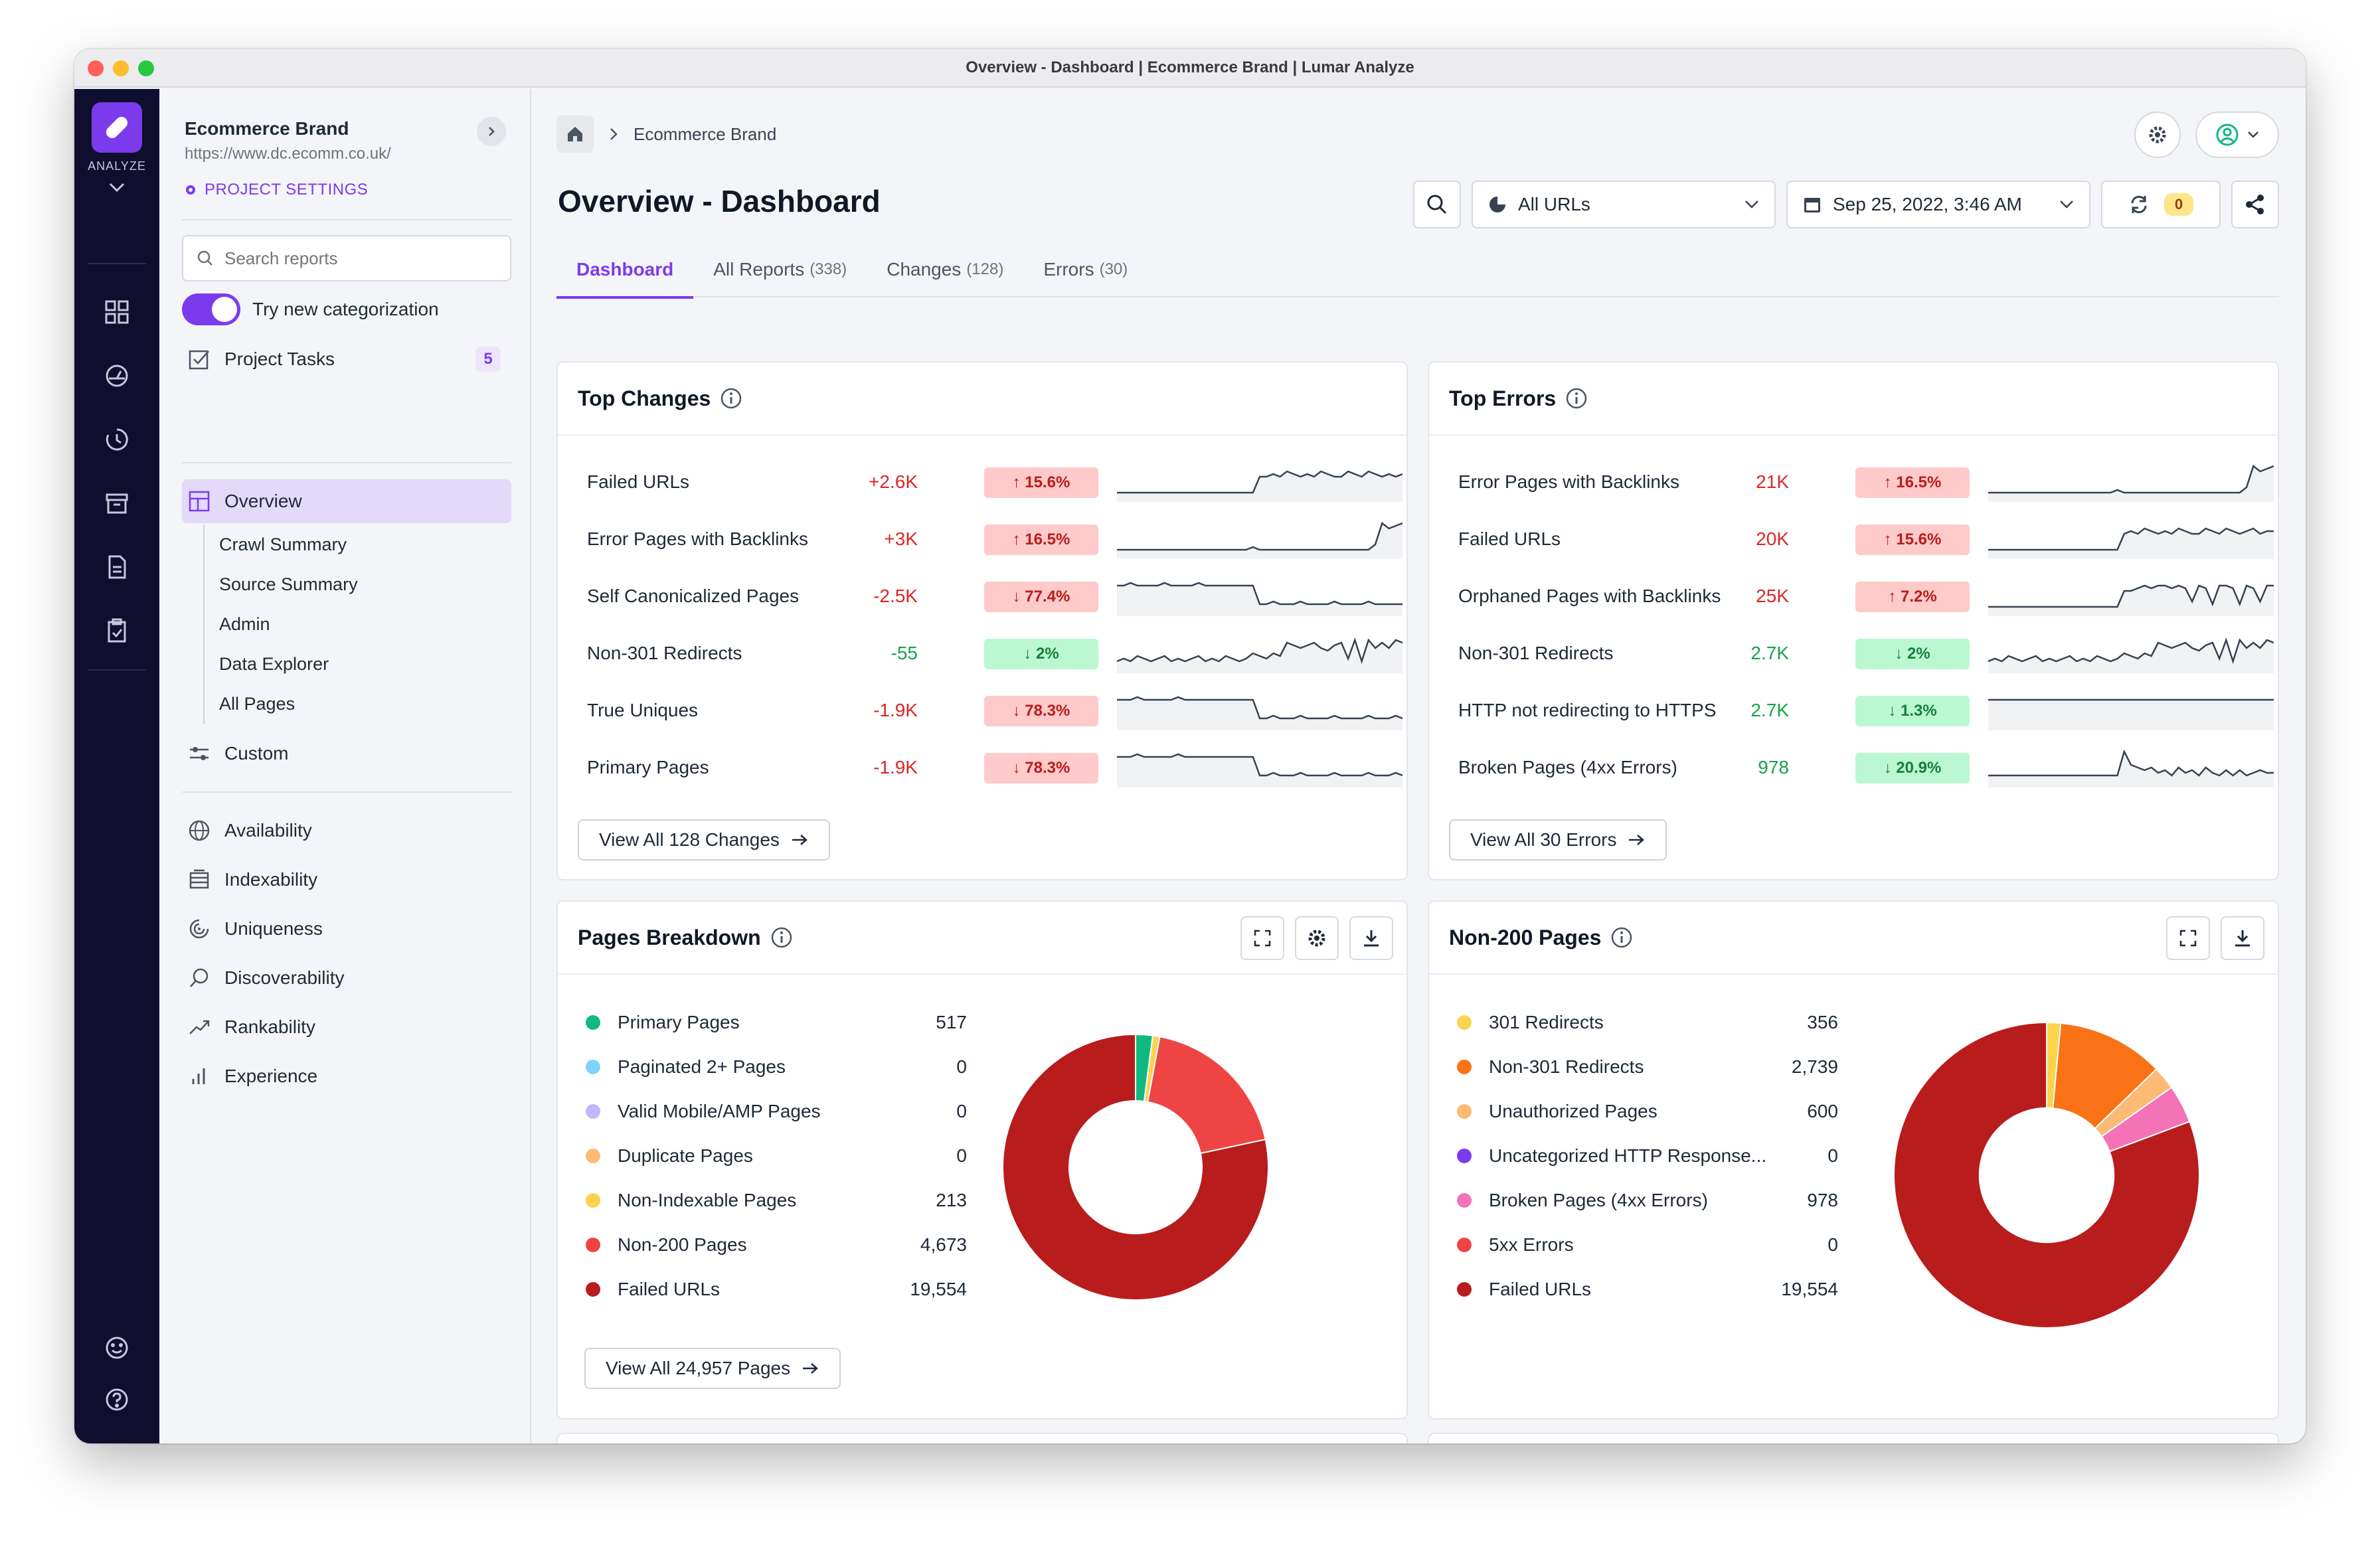  Describe the element at coordinates (116, 439) in the screenshot. I see `history-icon` at that location.